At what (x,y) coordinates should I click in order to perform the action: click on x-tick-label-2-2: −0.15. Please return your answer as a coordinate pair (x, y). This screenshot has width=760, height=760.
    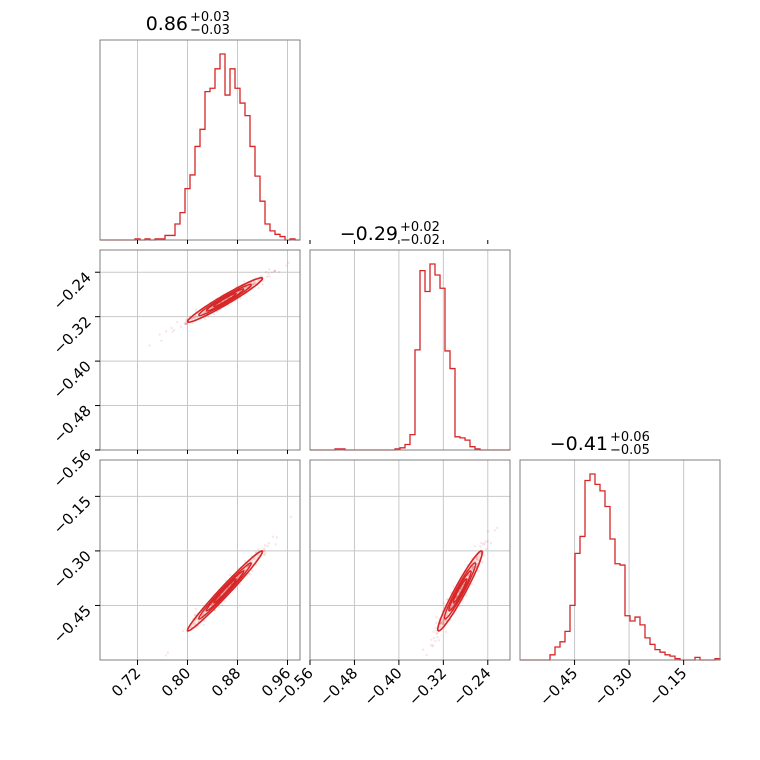
    Looking at the image, I should click on (667, 686).